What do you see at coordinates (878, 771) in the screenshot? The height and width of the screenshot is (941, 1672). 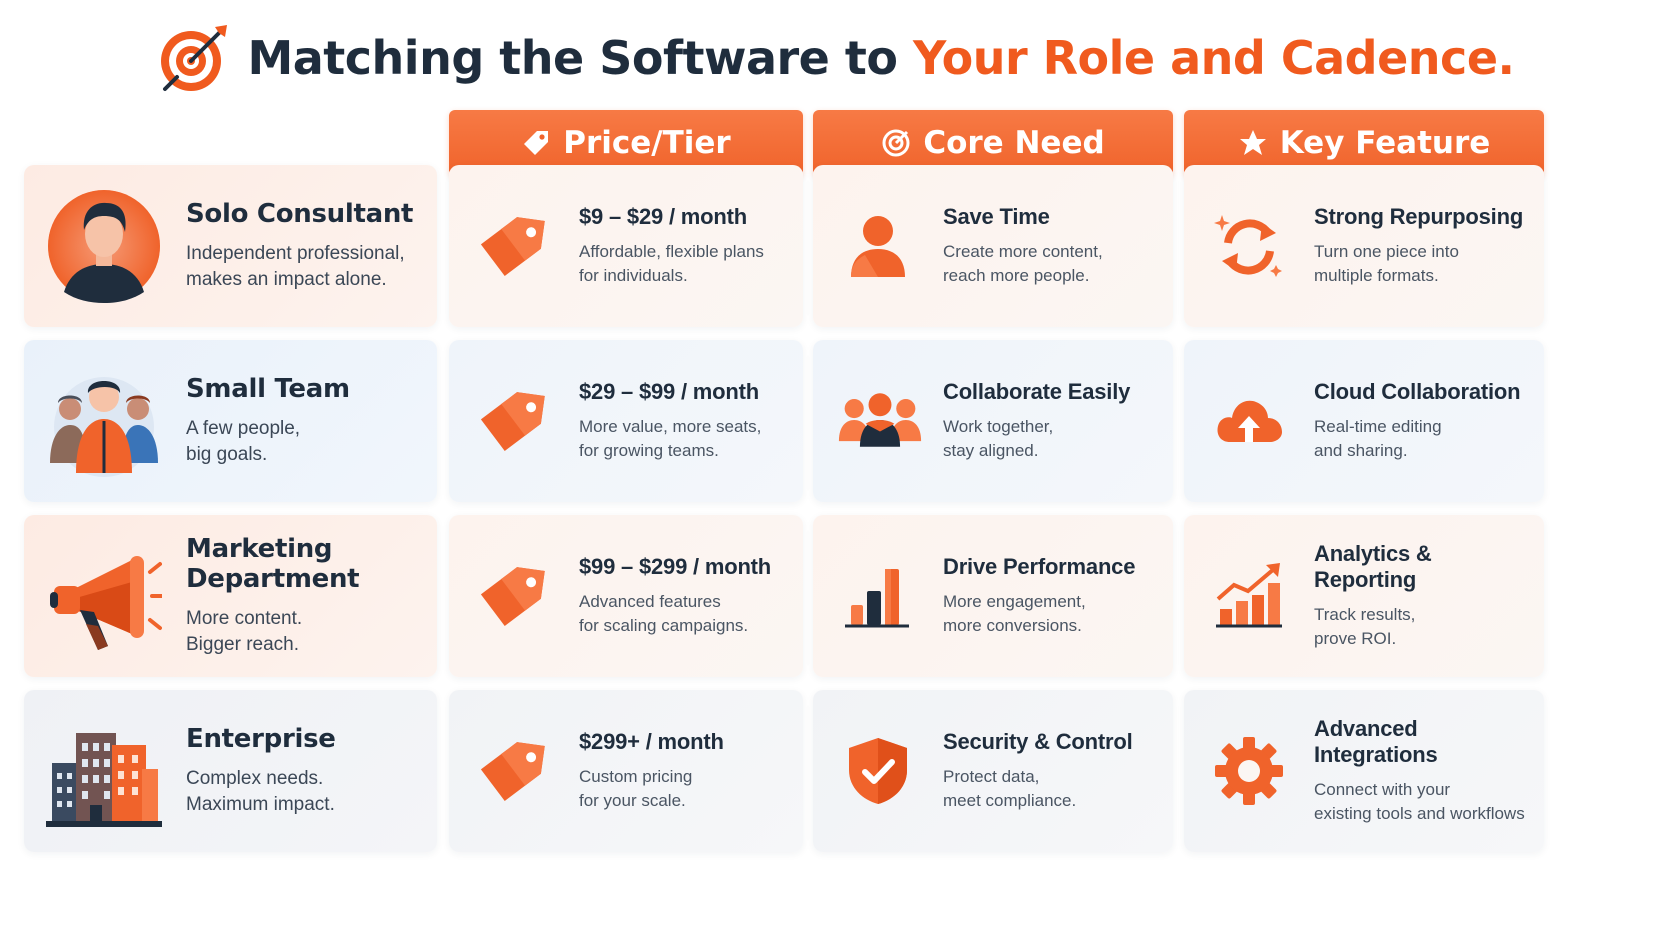 I see `shield-check-icon` at bounding box center [878, 771].